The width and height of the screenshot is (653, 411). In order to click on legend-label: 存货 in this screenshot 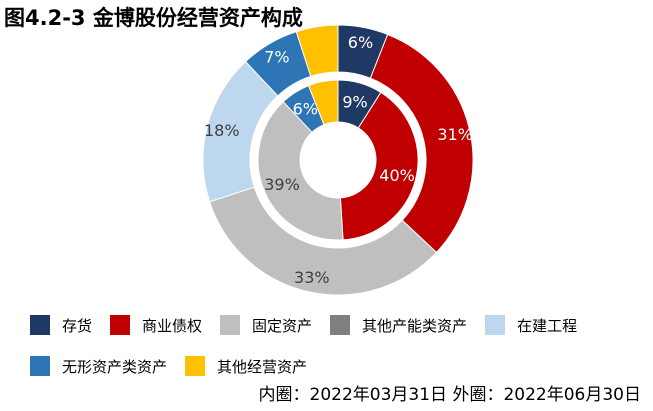, I will do `click(77, 325)`.